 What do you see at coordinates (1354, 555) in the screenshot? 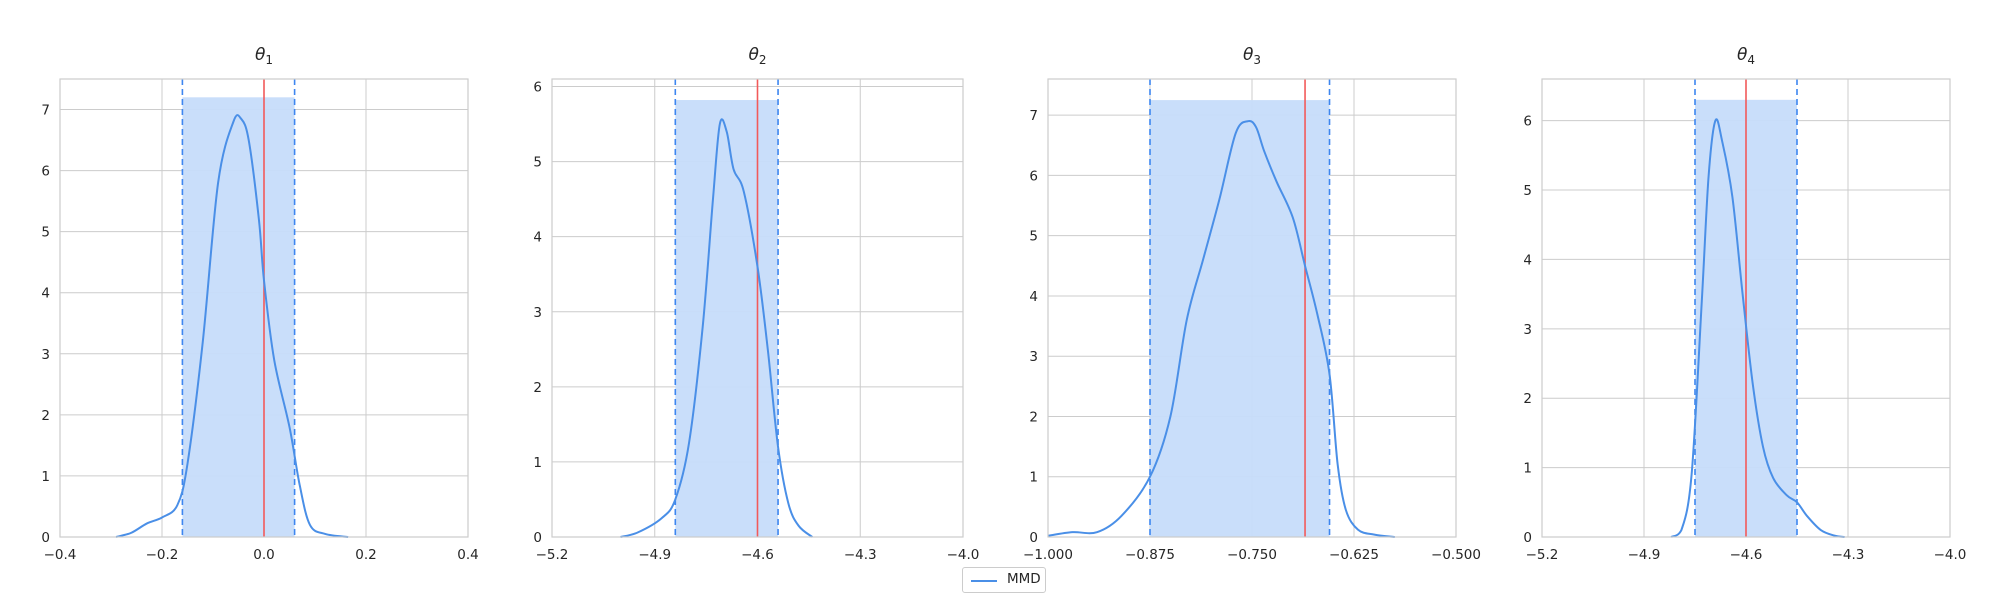
I see `x-tick-label: −0.625` at bounding box center [1354, 555].